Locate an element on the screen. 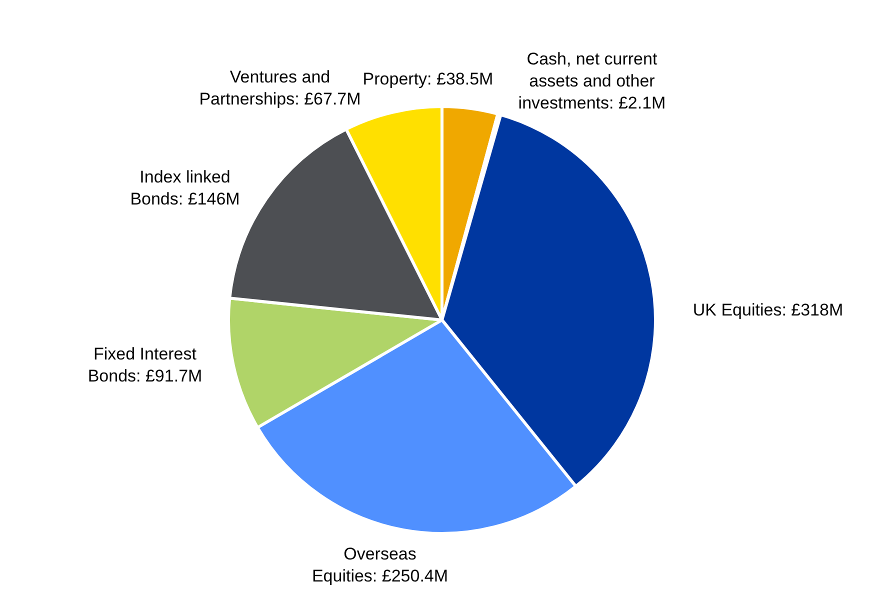 The height and width of the screenshot is (598, 870). slice-label: Index linked Bonds: £146M is located at coordinates (185, 188).